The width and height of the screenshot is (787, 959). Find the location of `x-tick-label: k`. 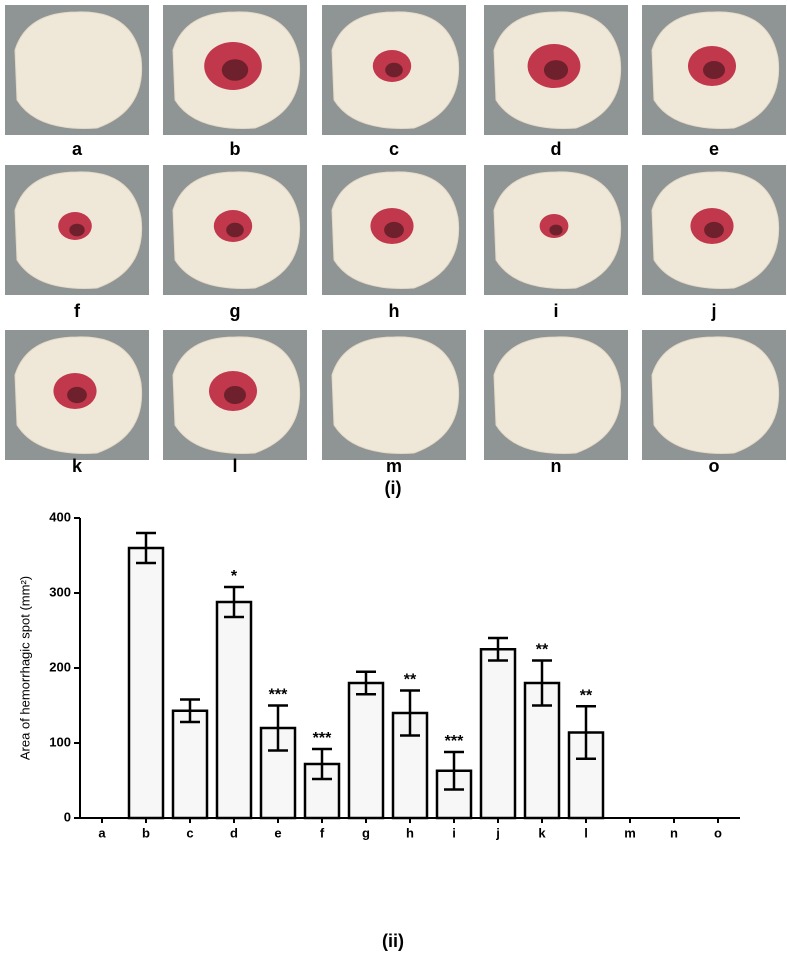

x-tick-label: k is located at coordinates (542, 832).